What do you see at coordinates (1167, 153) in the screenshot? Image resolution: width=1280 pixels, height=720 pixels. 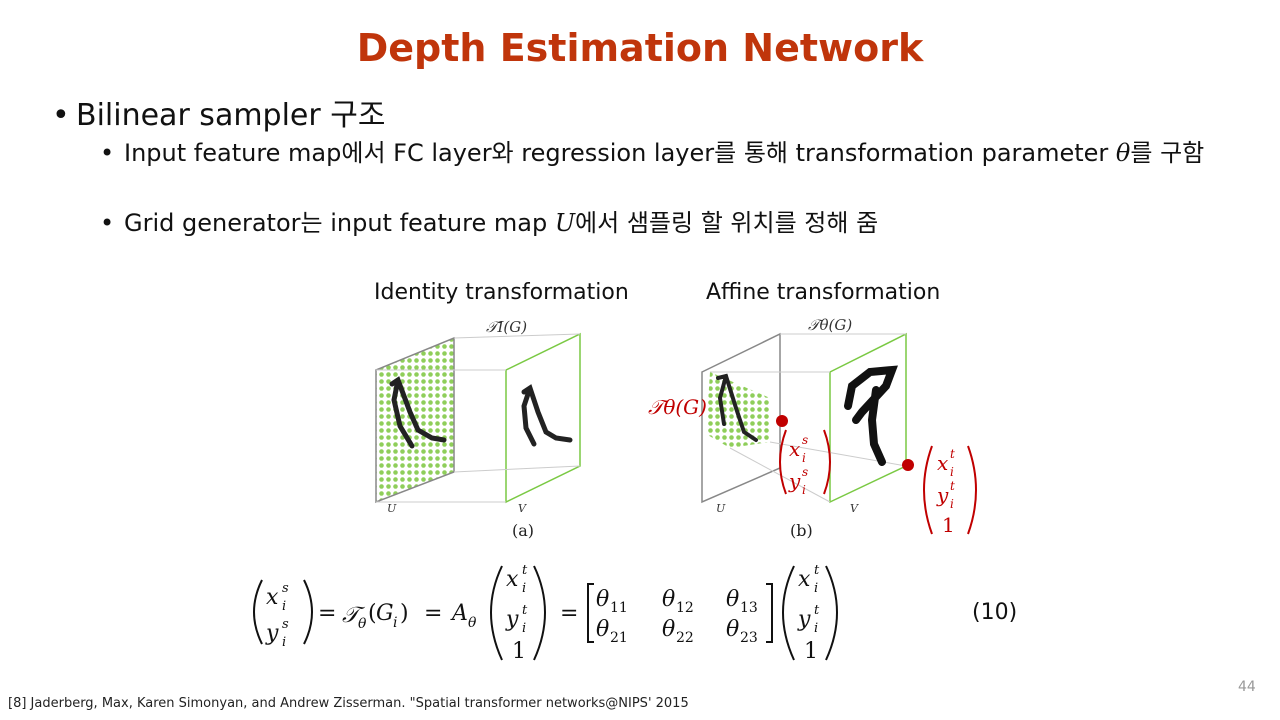 I see `sub-bullet-text-end: 를 구함` at bounding box center [1167, 153].